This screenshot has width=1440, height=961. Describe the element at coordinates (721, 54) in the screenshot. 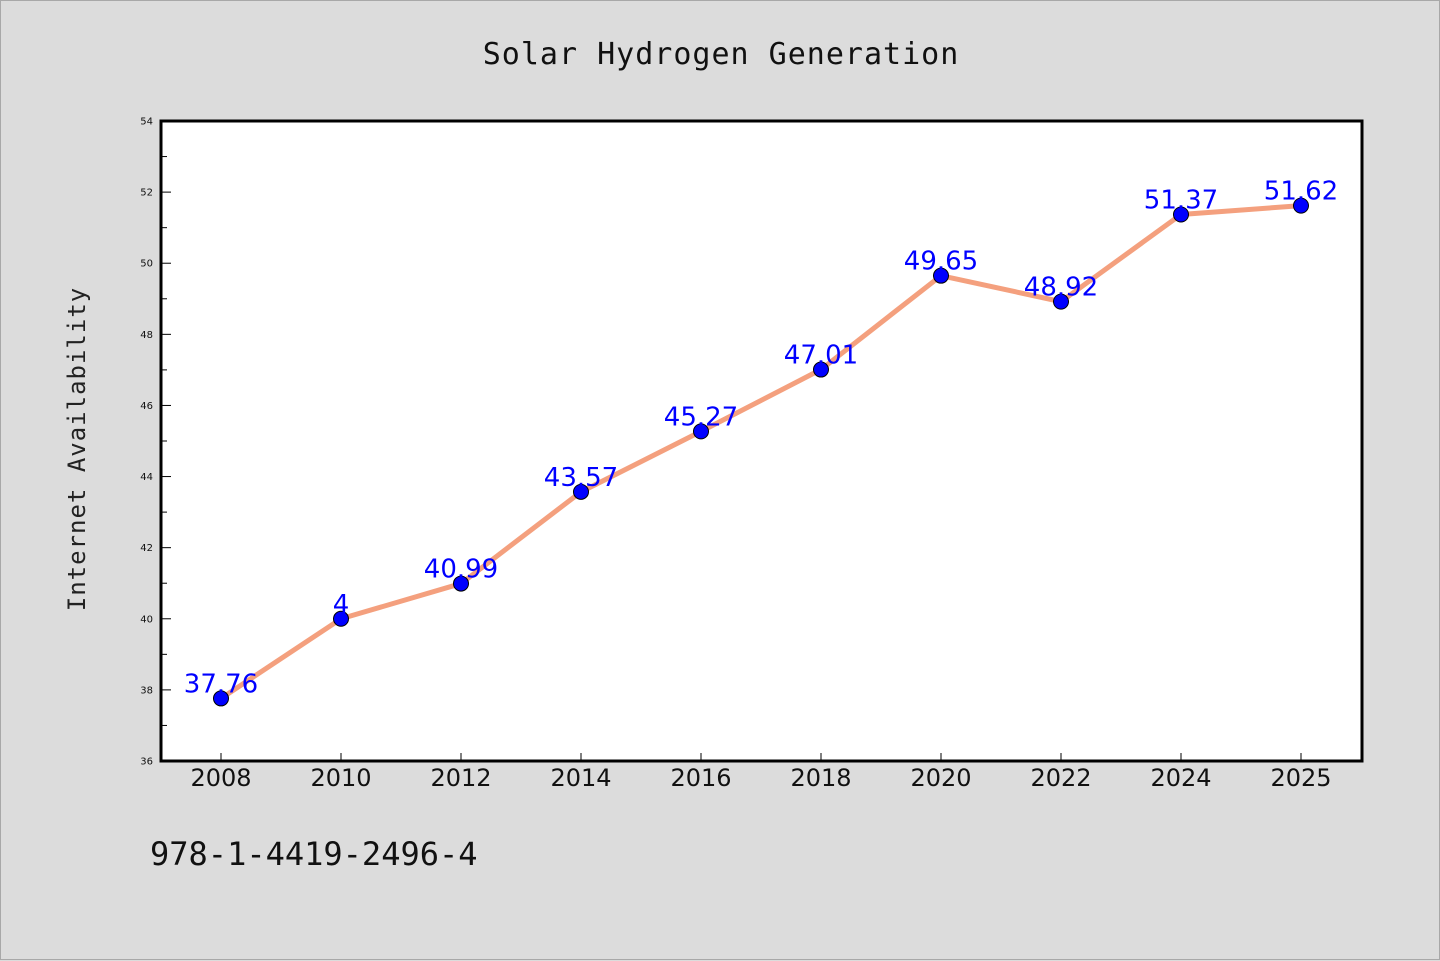

I see `chart-title: Solar Hydrogen Generation` at that location.